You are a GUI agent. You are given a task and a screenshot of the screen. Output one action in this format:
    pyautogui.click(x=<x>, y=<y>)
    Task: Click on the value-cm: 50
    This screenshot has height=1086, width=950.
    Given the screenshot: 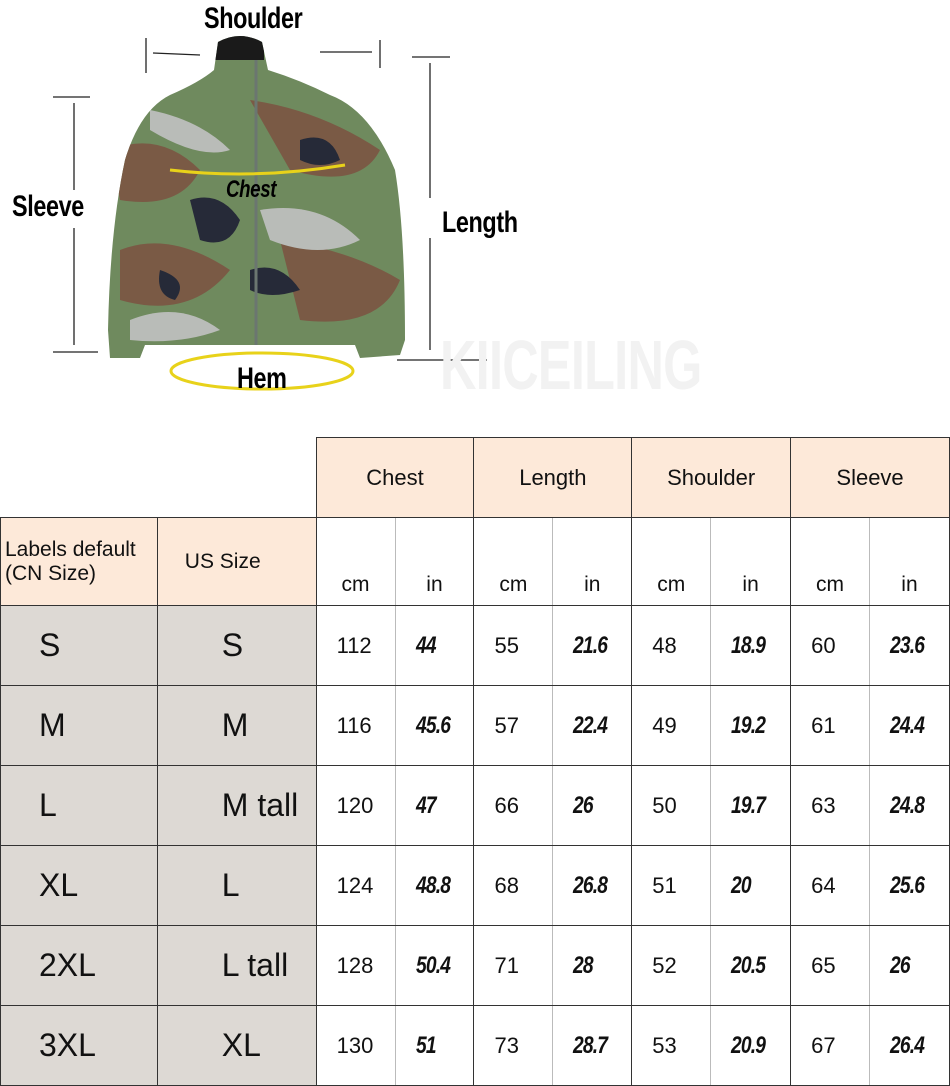 What is the action you would take?
    pyautogui.click(x=671, y=805)
    